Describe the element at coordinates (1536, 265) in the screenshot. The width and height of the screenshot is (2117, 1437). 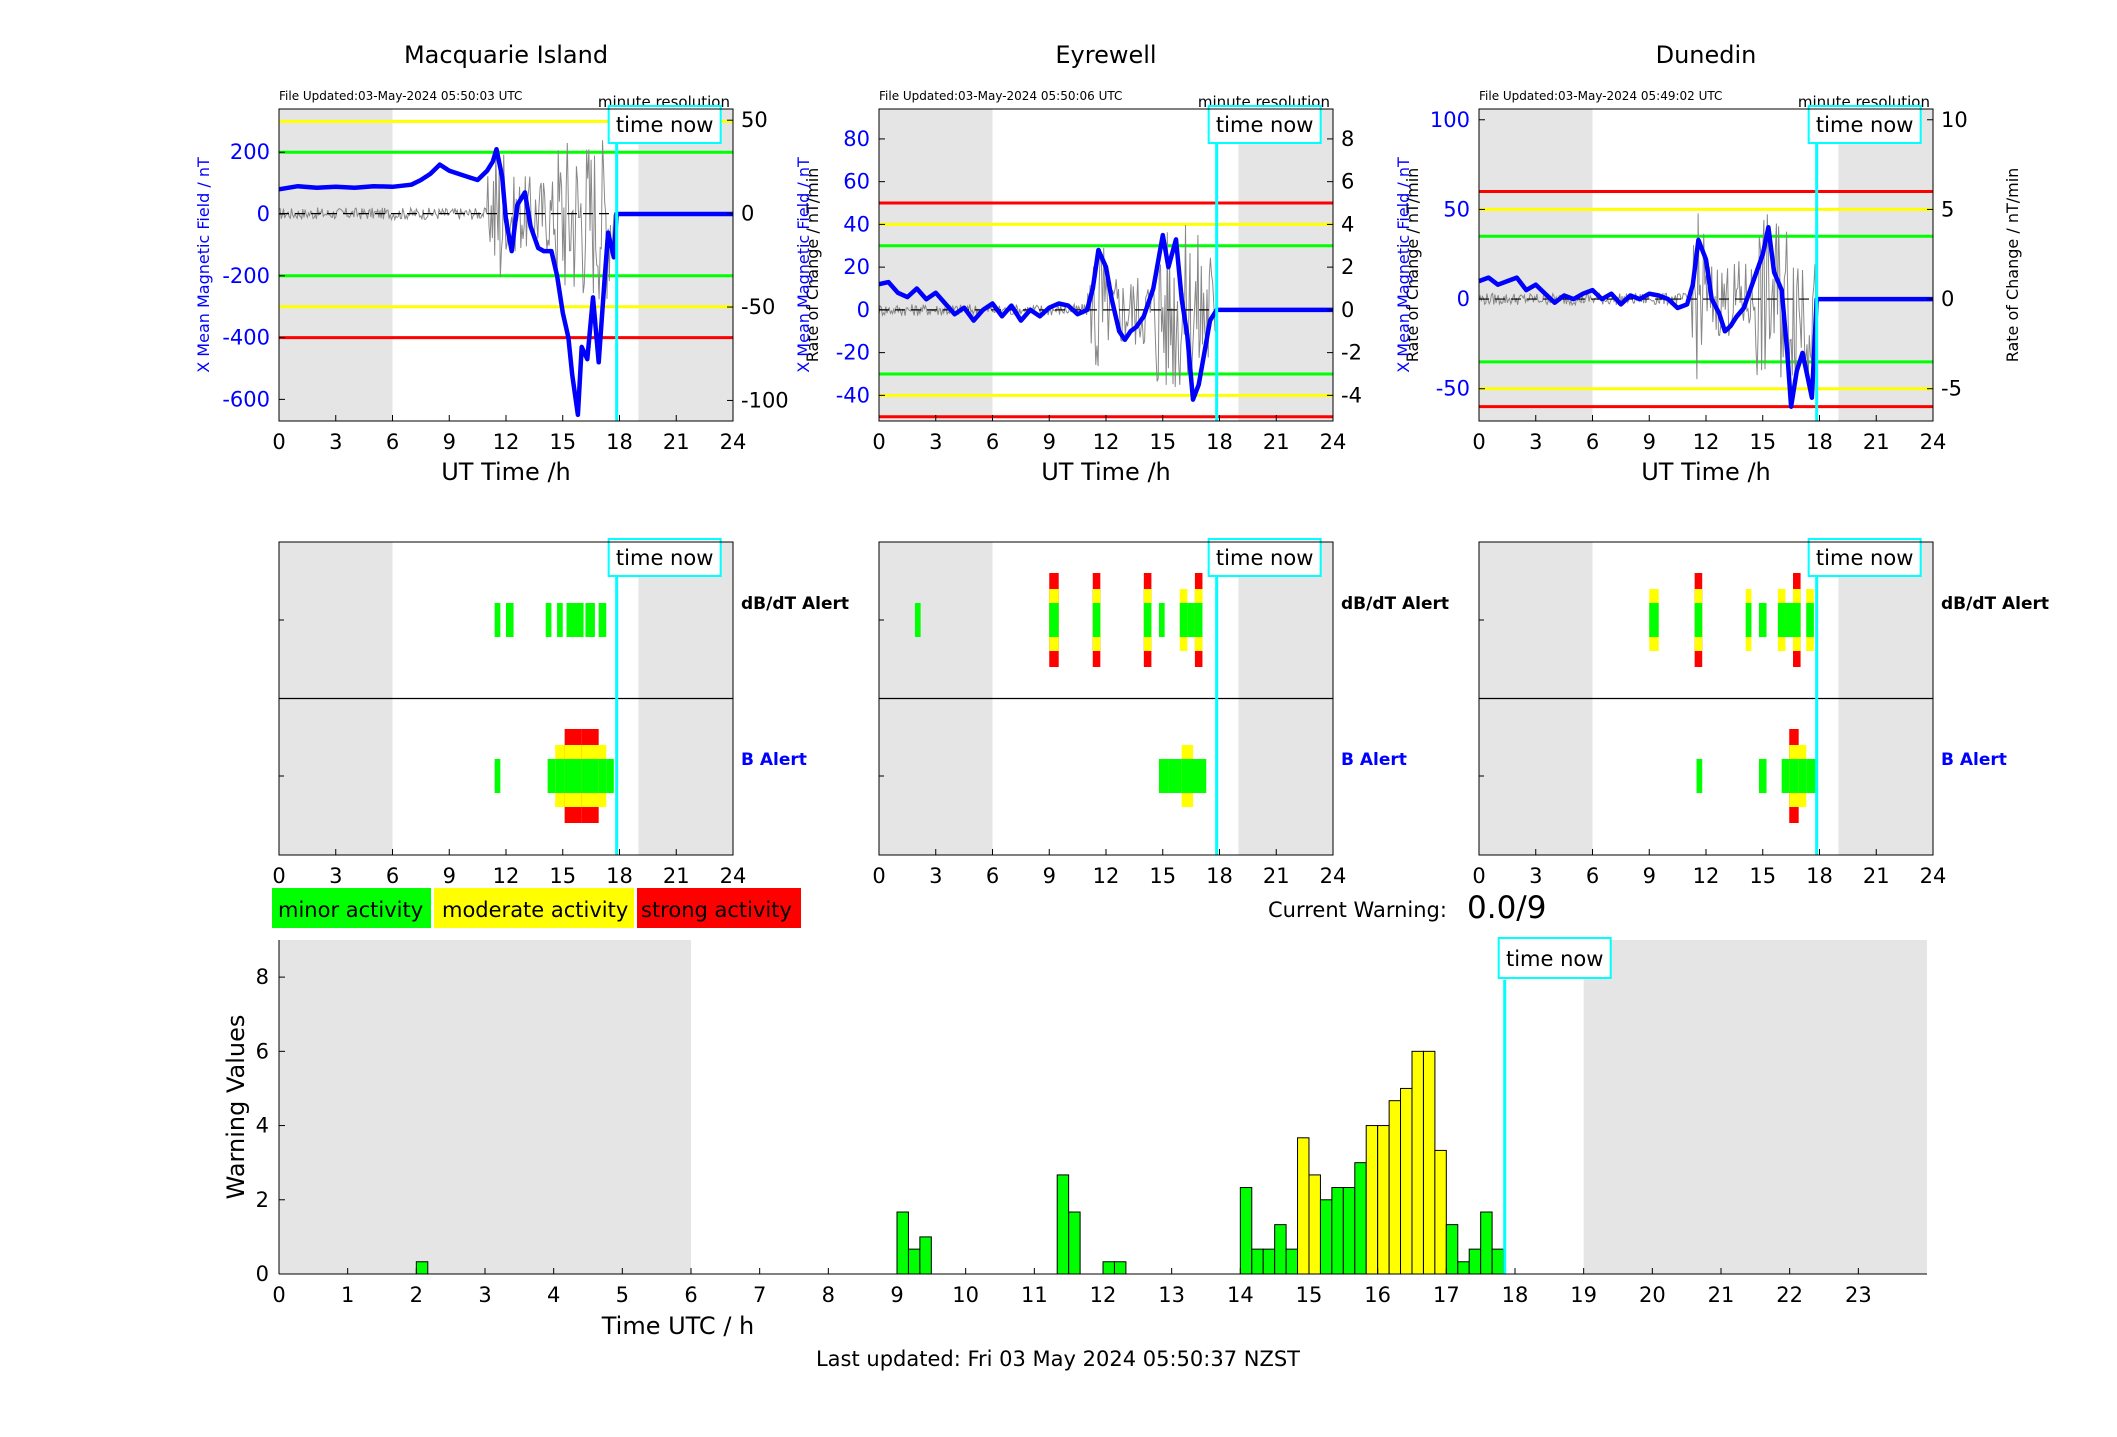
I see `night-shade` at that location.